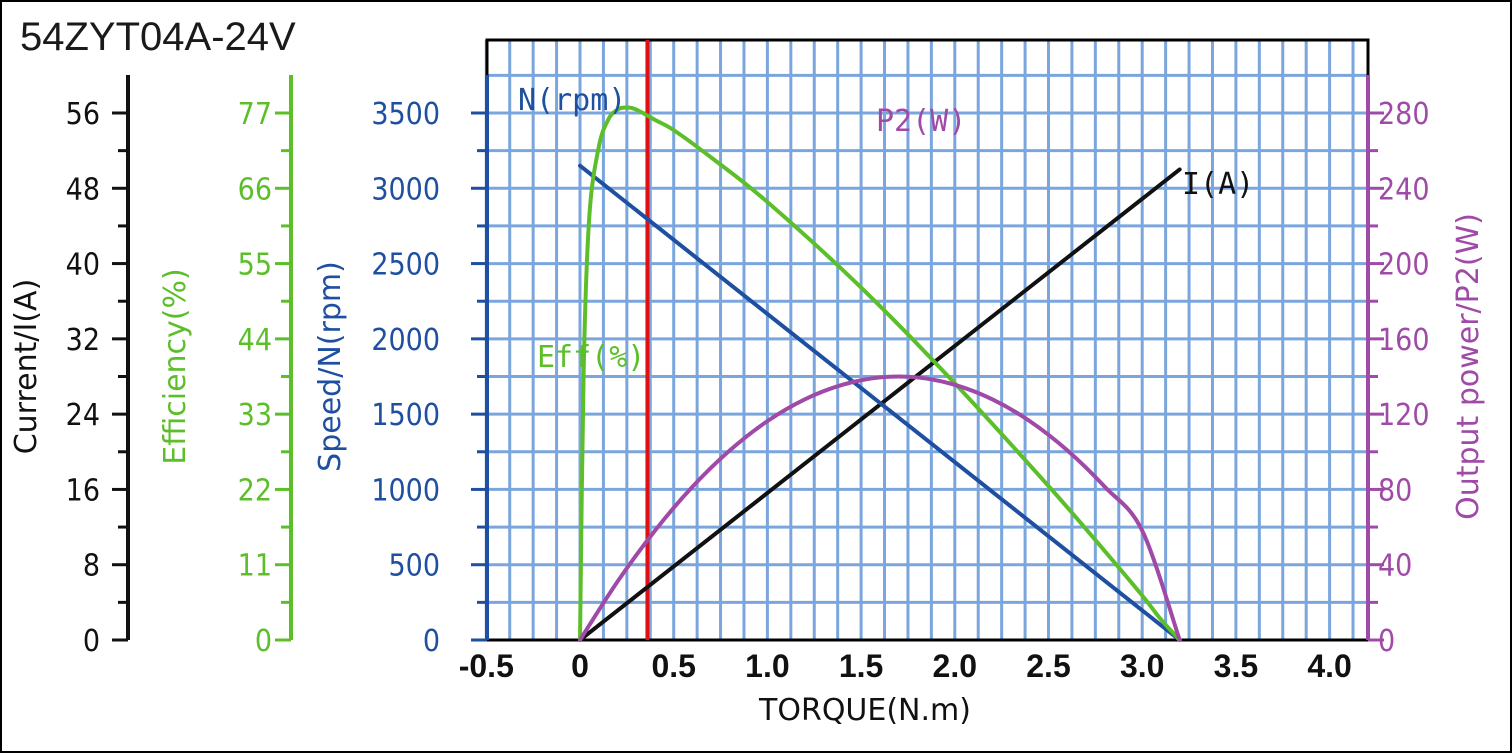 This screenshot has height=753, width=1512. I want to click on x-tick-label: 0, so click(580, 666).